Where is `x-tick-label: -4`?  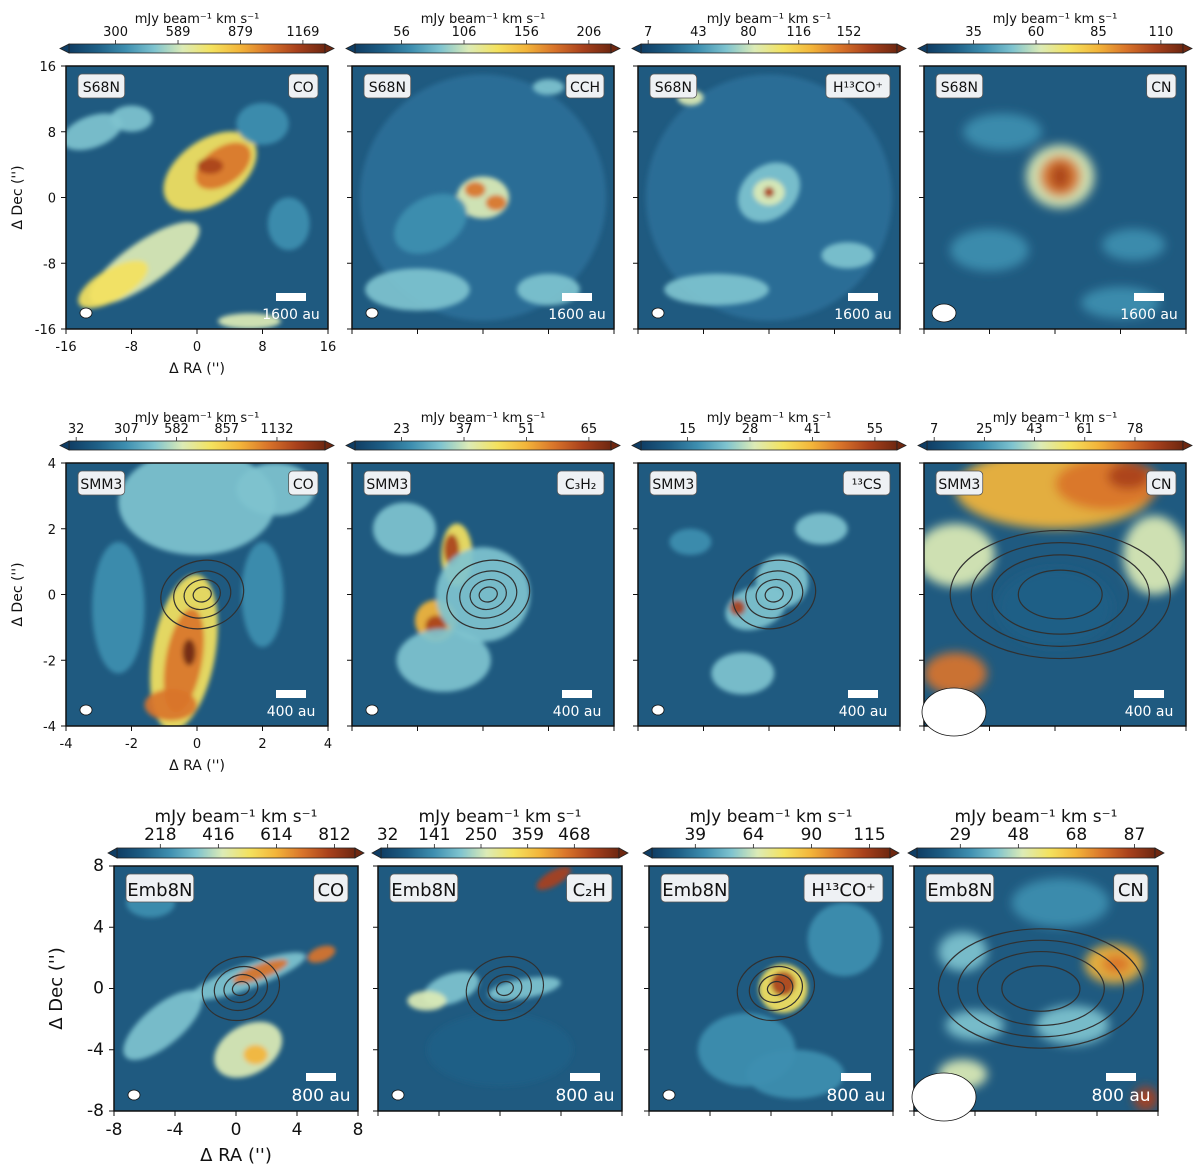 x-tick-label: -4 is located at coordinates (175, 1130).